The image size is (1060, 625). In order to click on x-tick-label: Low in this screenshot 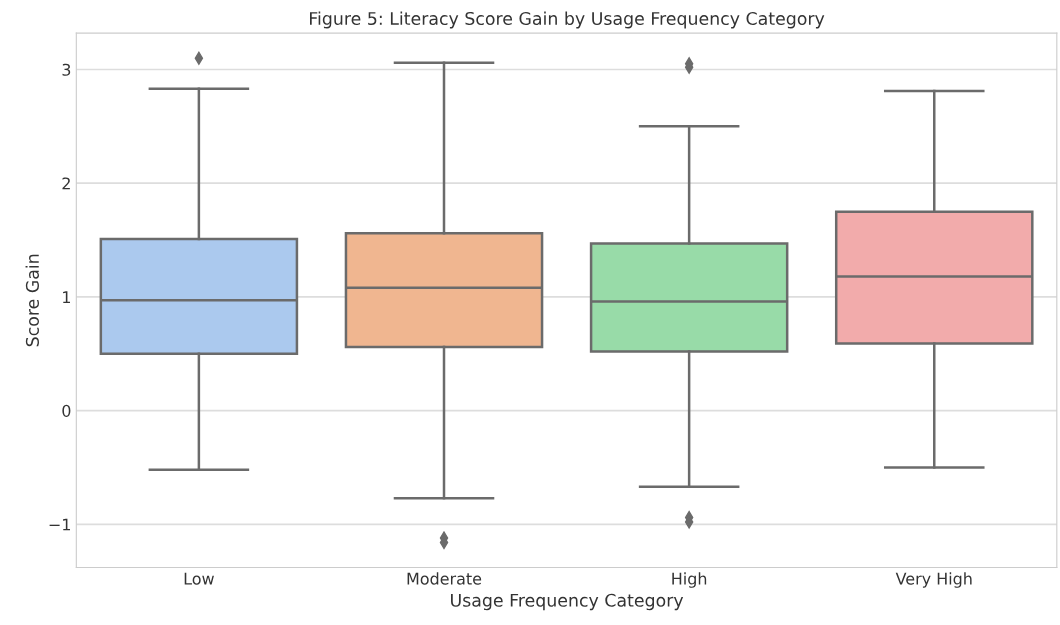, I will do `click(199, 578)`.